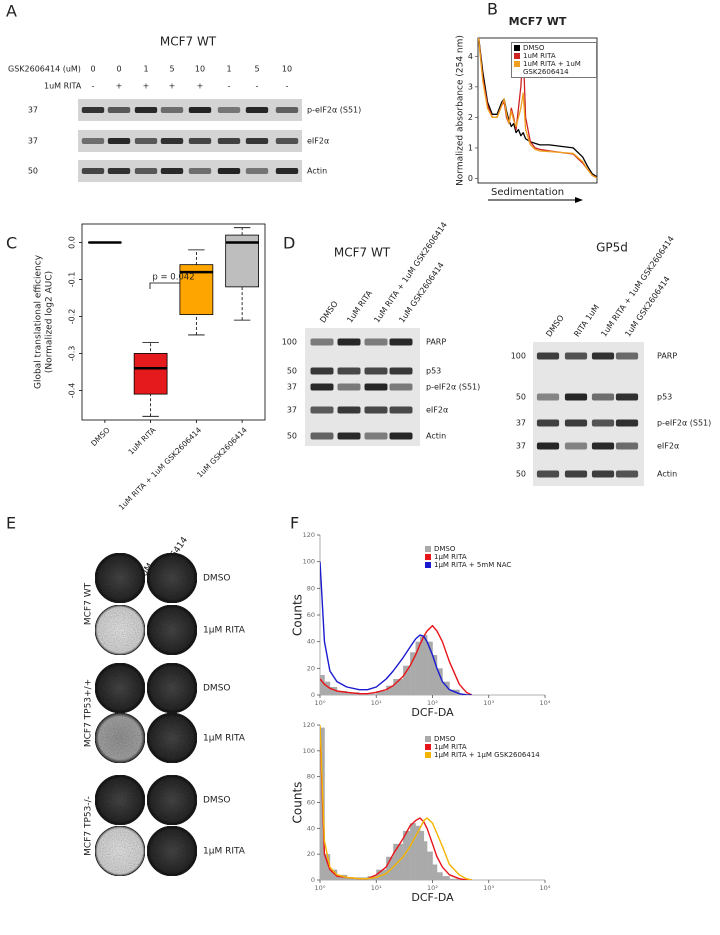  What do you see at coordinates (317, 171) in the screenshot?
I see `band-label: Actin` at bounding box center [317, 171].